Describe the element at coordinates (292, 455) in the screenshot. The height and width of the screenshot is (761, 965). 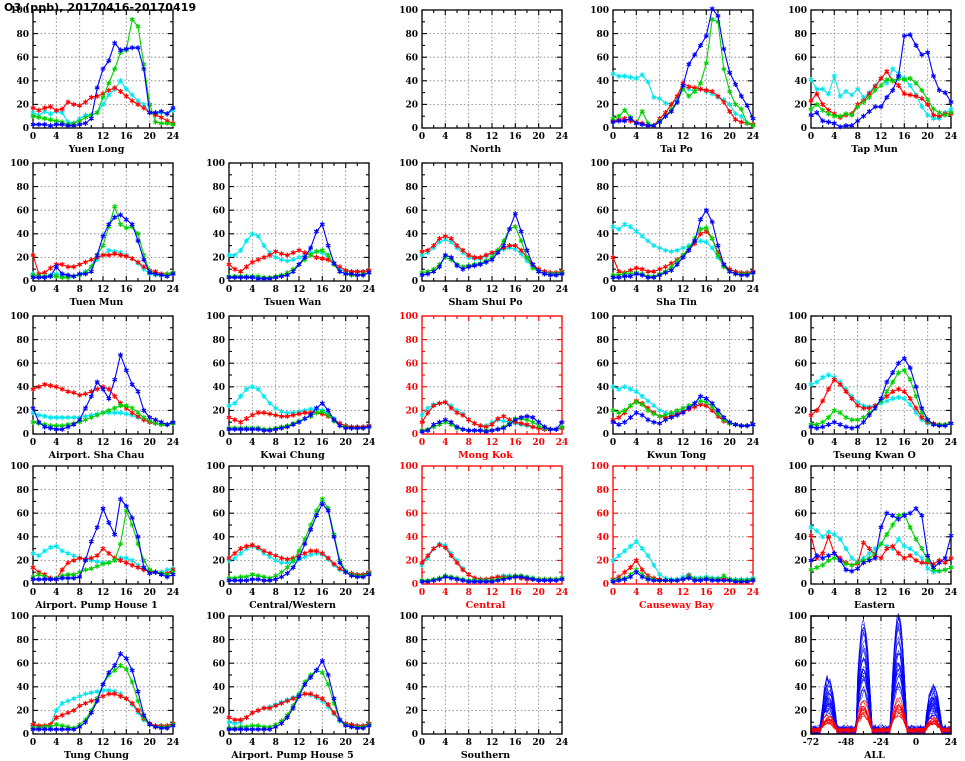
I see `panel-title: Kwai Chung` at that location.